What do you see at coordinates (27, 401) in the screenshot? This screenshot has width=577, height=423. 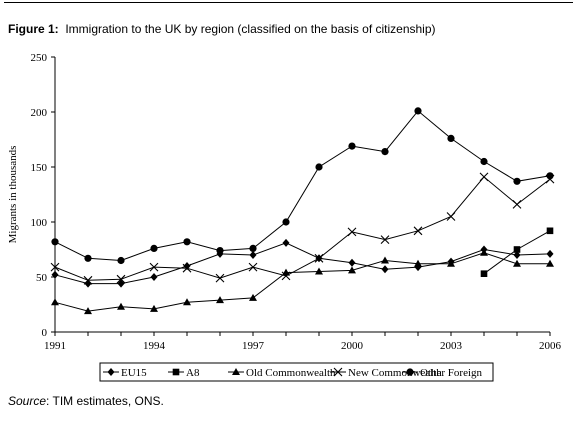 I see `source-label: Source` at bounding box center [27, 401].